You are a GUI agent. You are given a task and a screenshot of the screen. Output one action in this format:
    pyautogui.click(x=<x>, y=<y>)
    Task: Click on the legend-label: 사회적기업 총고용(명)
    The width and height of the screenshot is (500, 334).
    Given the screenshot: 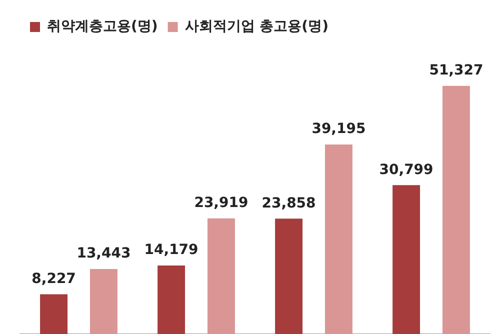 What is the action you would take?
    pyautogui.click(x=256, y=26)
    